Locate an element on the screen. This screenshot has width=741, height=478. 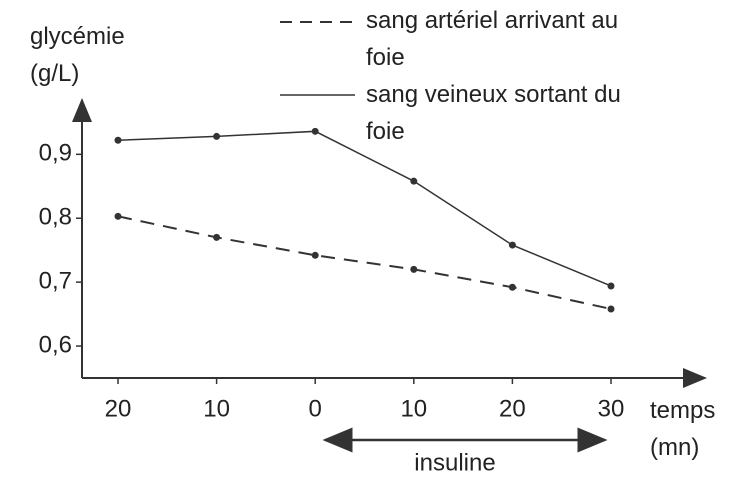
series-line is located at coordinates (364, 262).